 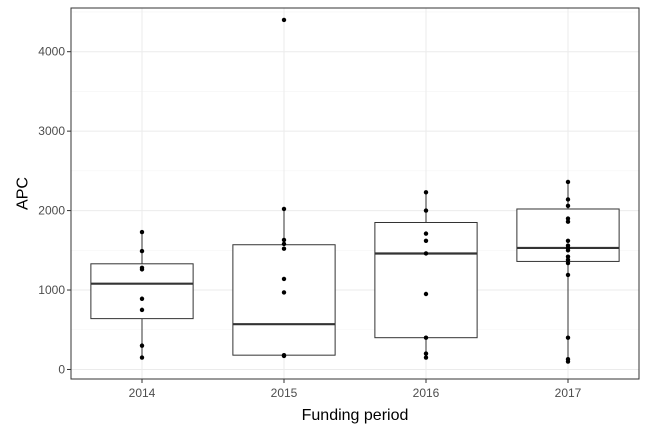 What do you see at coordinates (51, 131) in the screenshot?
I see `y-tick-label: 3000` at bounding box center [51, 131].